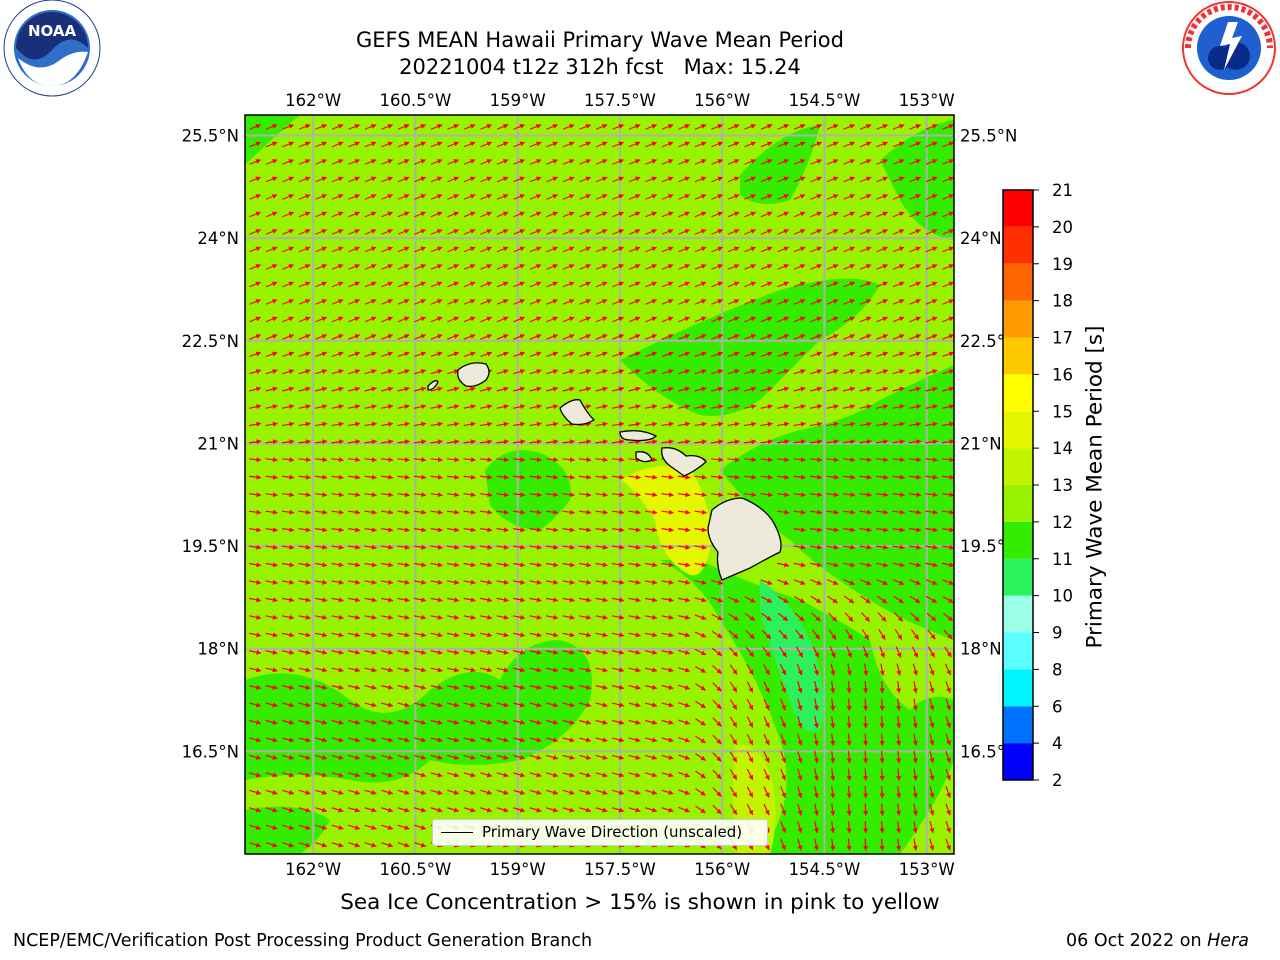 The width and height of the screenshot is (1280, 960). Describe the element at coordinates (600, 832) in the screenshot. I see `map-legend: Primary Wave Direction (unscaled)` at that location.